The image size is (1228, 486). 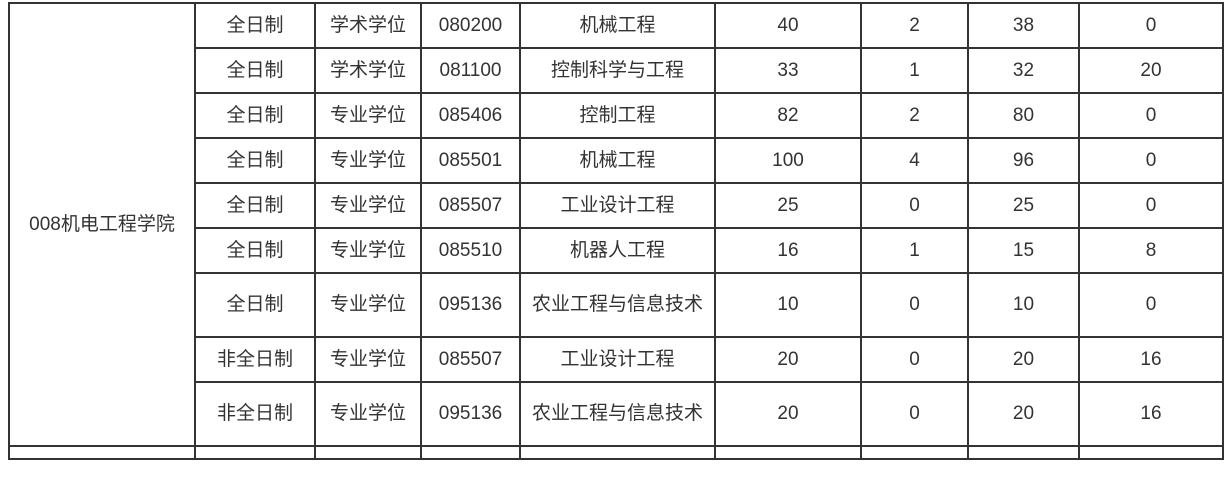 I want to click on major-code-cell: 081100, so click(x=470, y=70).